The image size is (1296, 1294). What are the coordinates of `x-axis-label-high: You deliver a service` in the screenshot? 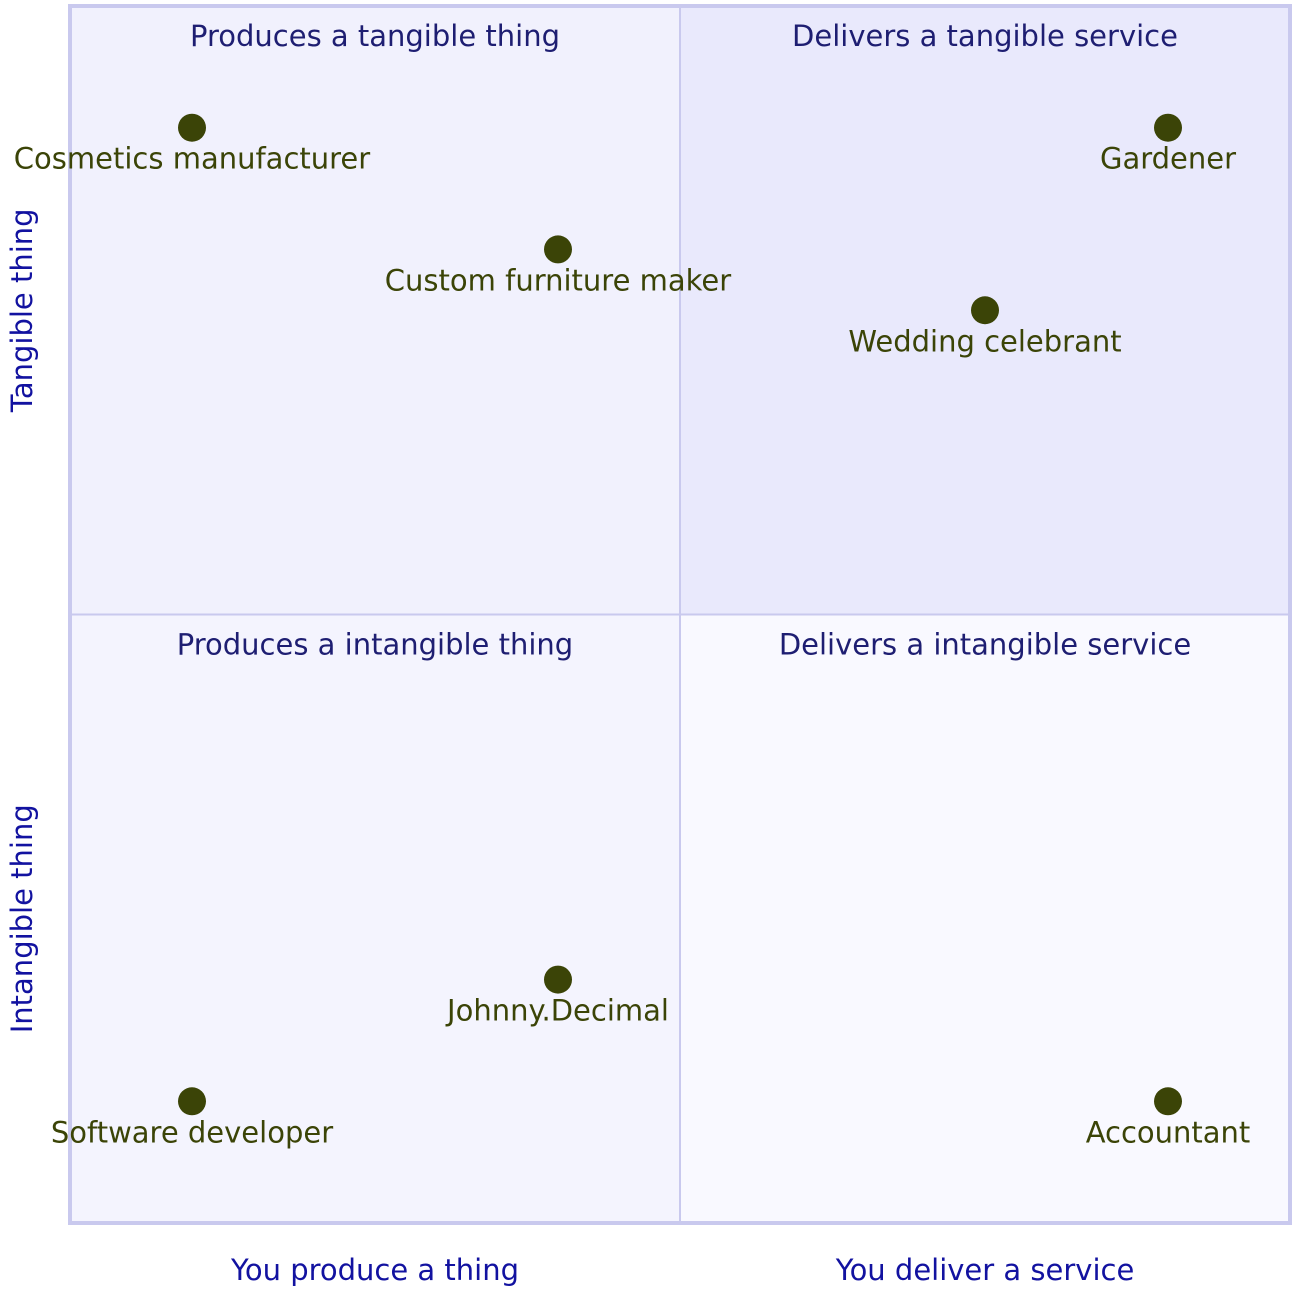 It's located at (985, 1270).